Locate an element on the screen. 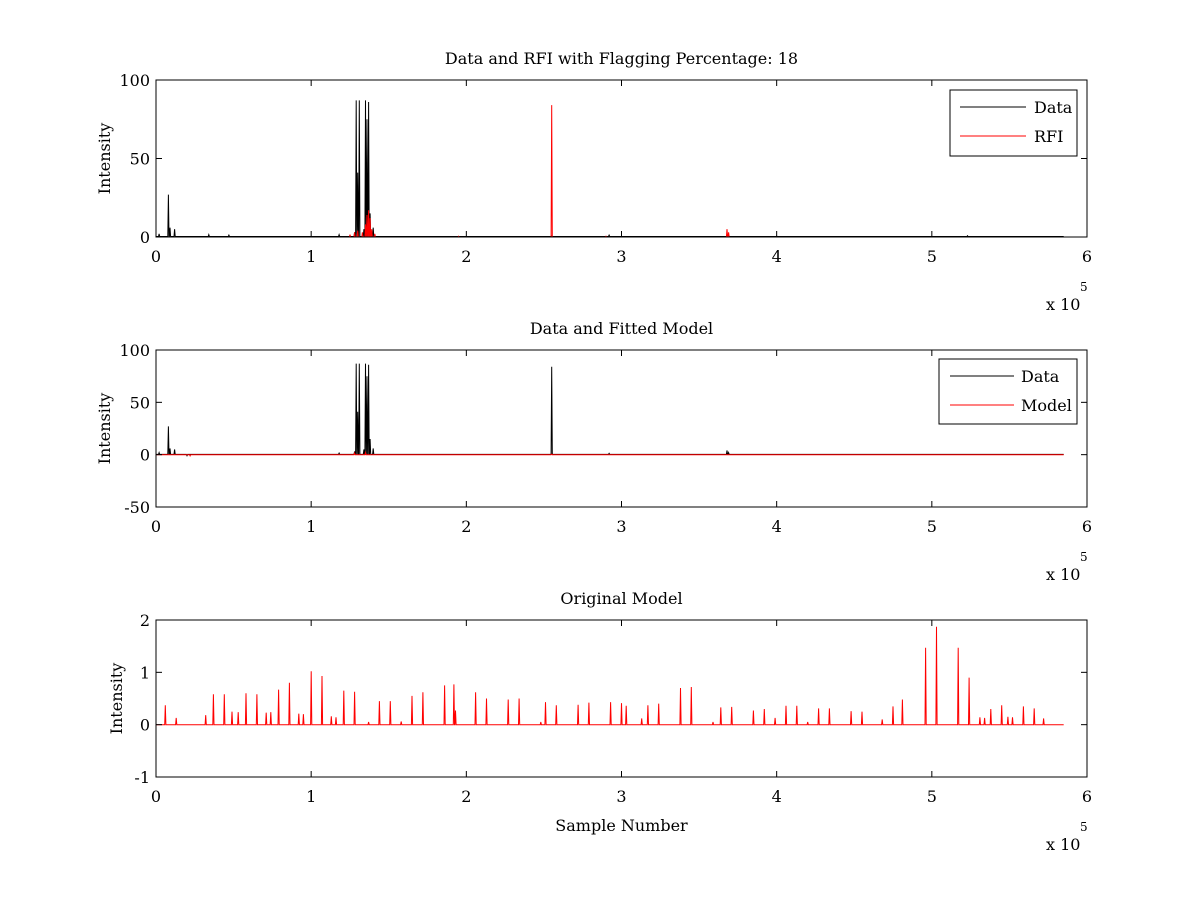 The width and height of the screenshot is (1200, 900). y-tick-label: -50 is located at coordinates (137, 507).